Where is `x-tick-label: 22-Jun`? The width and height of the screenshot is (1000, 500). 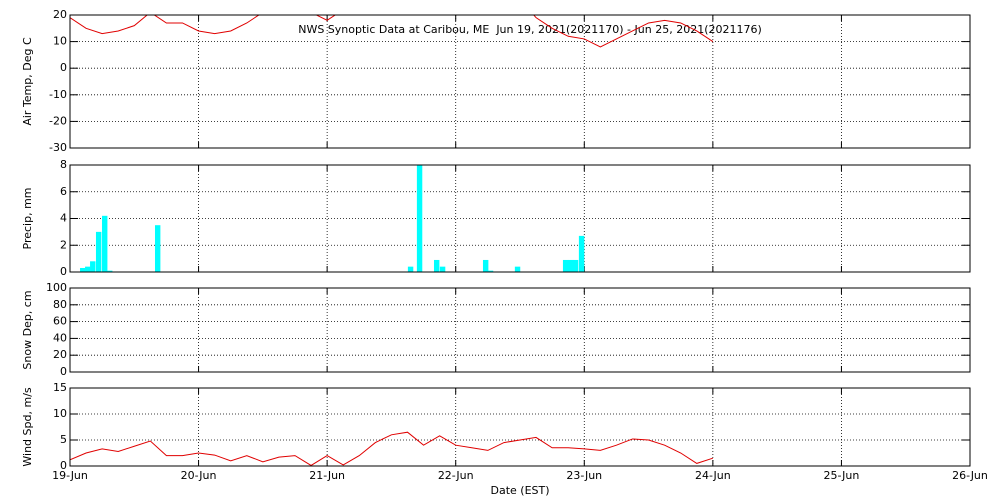 x-tick-label: 22-Jun is located at coordinates (456, 475).